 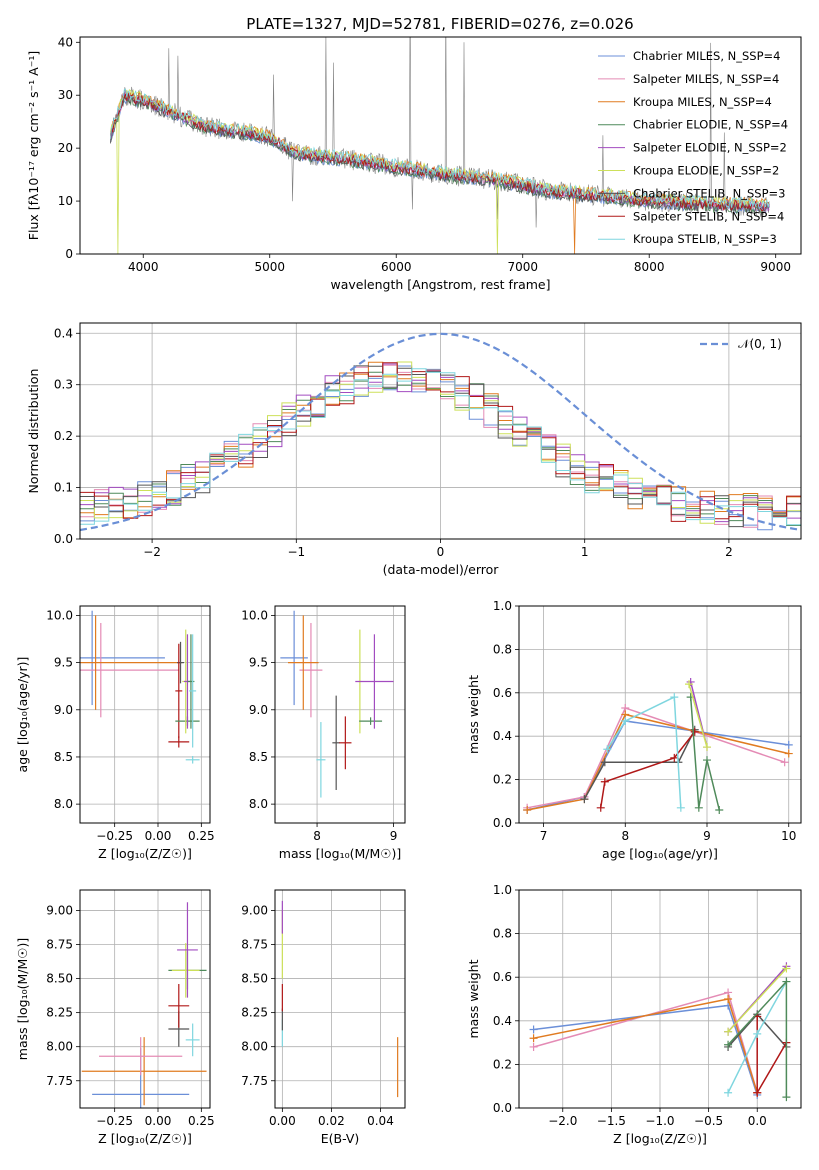 What do you see at coordinates (702, 102) in the screenshot?
I see `legend-entry: Kroupa MILES, N_SSP=4` at bounding box center [702, 102].